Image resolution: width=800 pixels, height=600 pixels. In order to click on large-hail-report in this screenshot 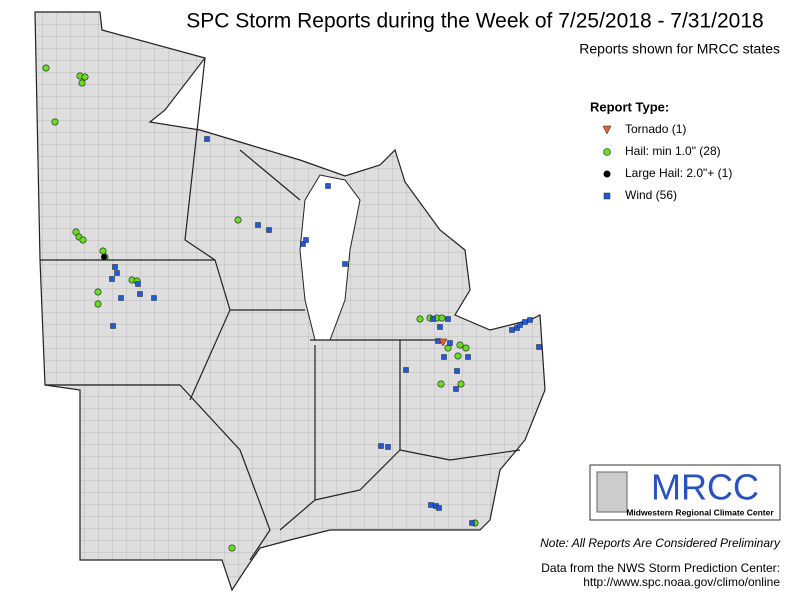, I will do `click(104, 257)`.